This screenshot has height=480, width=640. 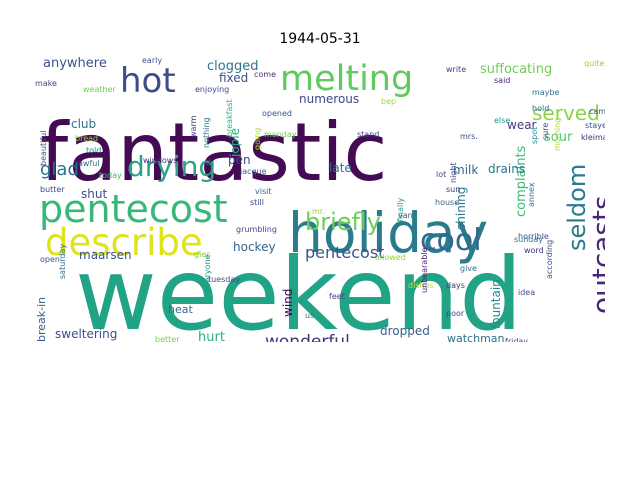 I want to click on word-complaints: complaints, so click(x=521, y=181).